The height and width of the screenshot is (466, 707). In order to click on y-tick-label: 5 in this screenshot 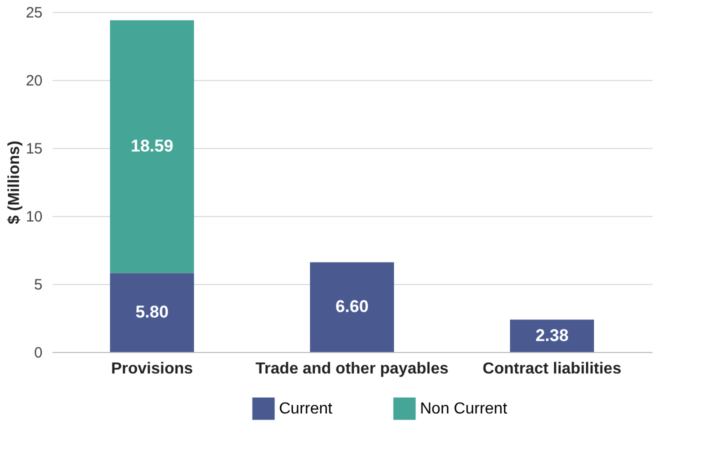, I will do `click(38, 285)`.